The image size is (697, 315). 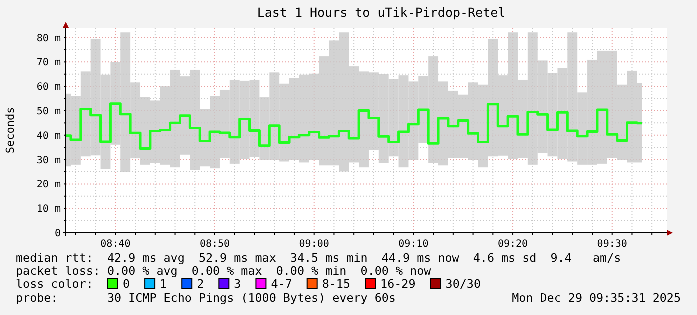 What do you see at coordinates (200, 284) in the screenshot?
I see `text: 2` at bounding box center [200, 284].